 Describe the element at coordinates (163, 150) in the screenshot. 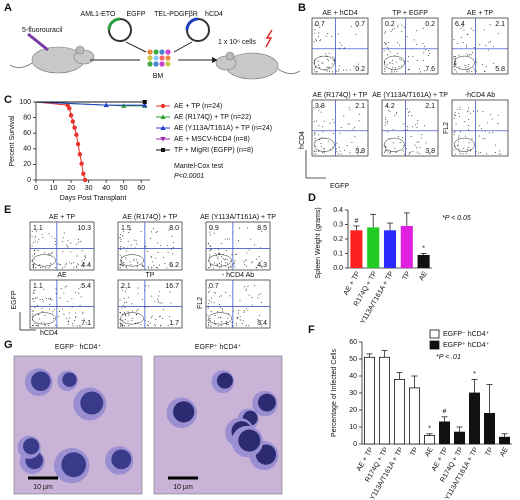

I see `legend-marker` at that location.